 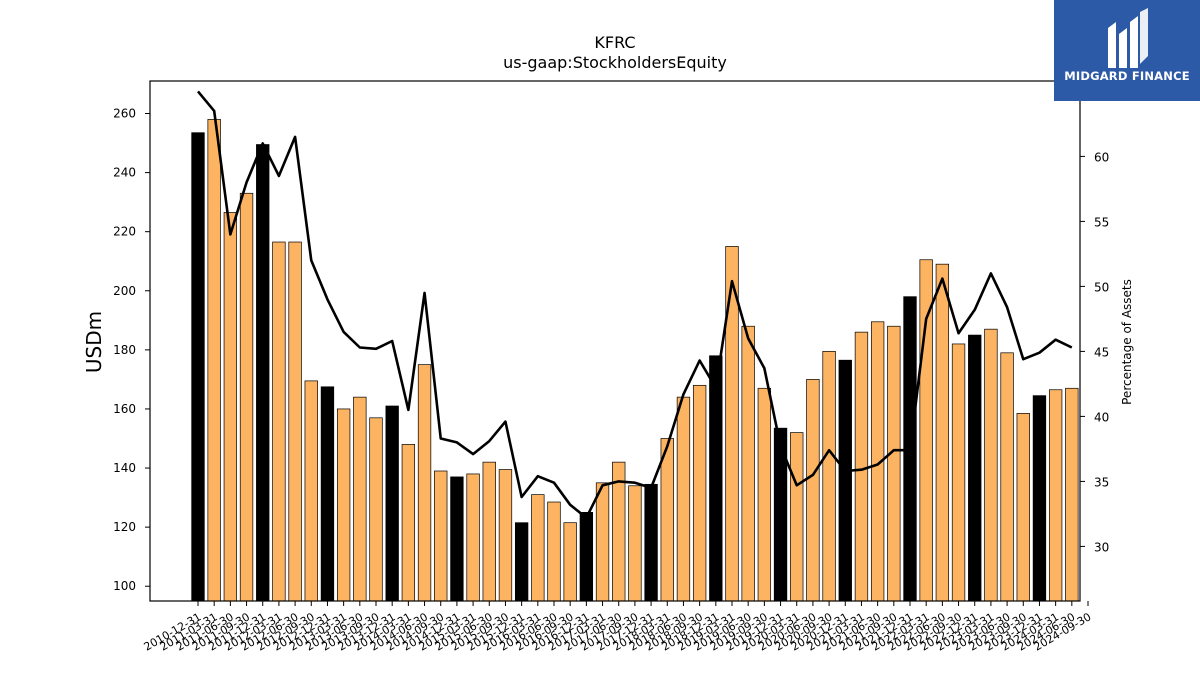 I want to click on y-tick-label: 100, so click(x=124, y=586).